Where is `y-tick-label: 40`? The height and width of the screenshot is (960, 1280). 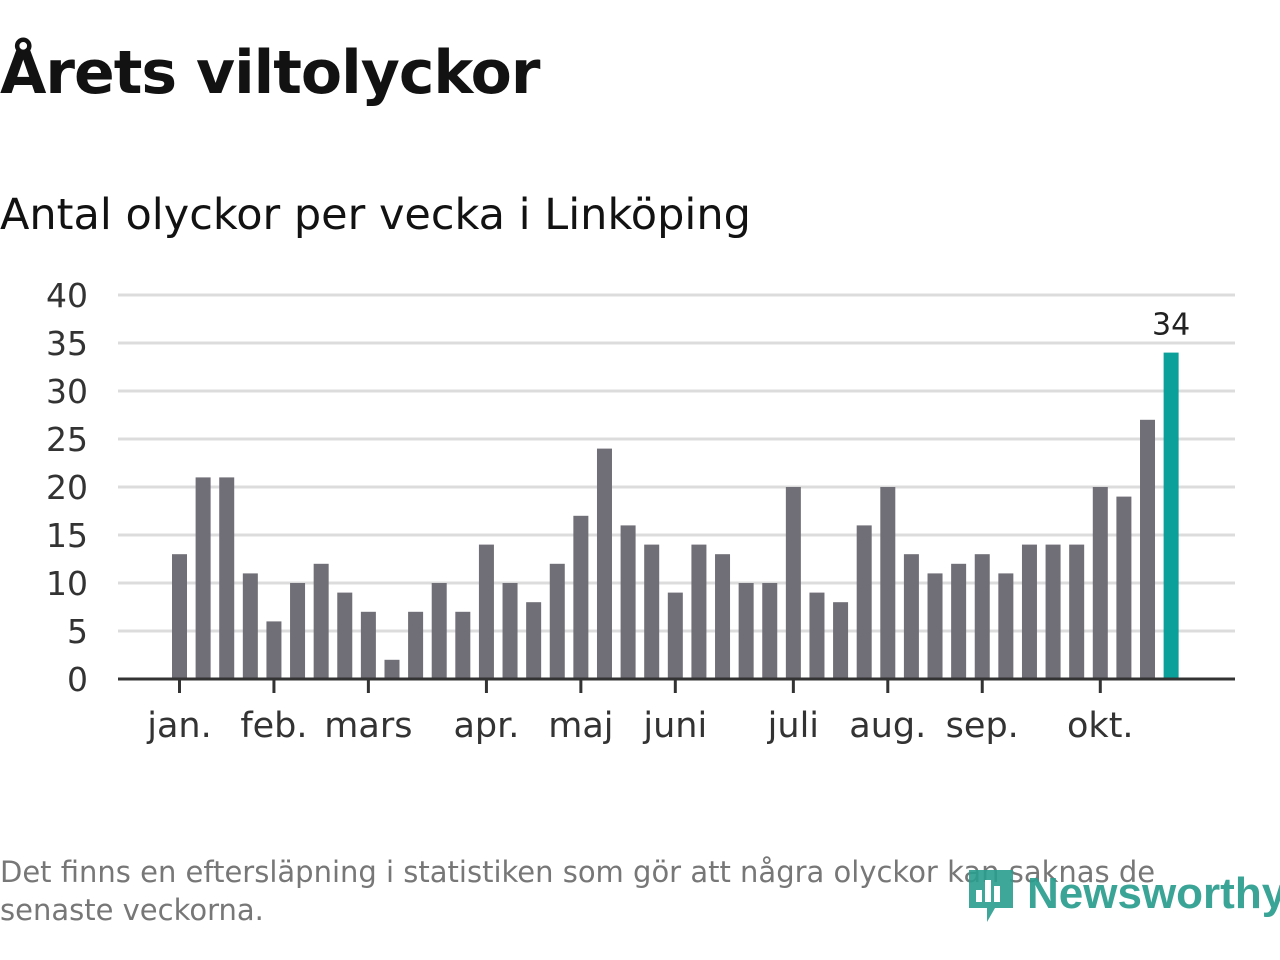
y-tick-label: 40 is located at coordinates (67, 295).